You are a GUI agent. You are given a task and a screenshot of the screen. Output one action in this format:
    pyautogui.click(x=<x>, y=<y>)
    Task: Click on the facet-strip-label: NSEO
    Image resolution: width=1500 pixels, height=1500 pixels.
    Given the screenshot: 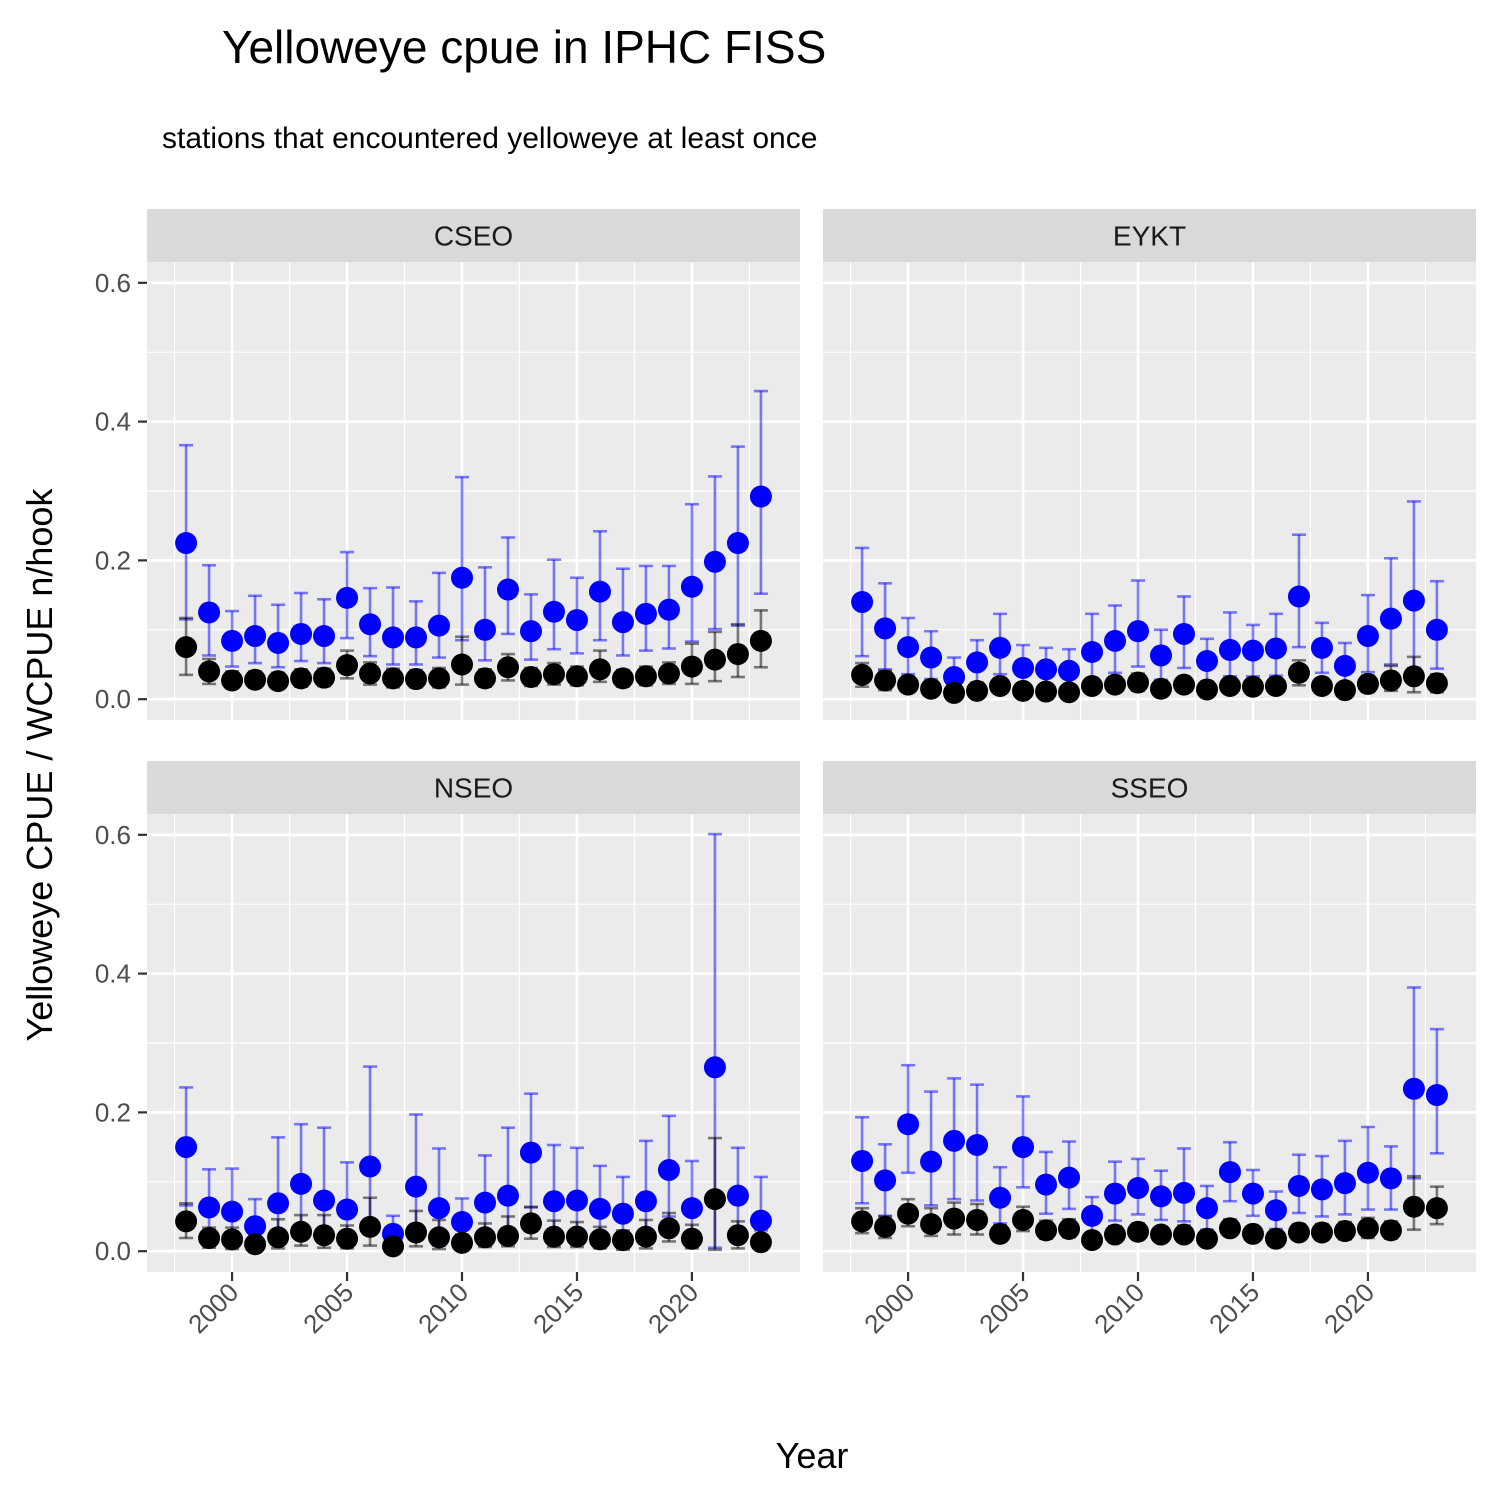 What is the action you would take?
    pyautogui.click(x=473, y=788)
    